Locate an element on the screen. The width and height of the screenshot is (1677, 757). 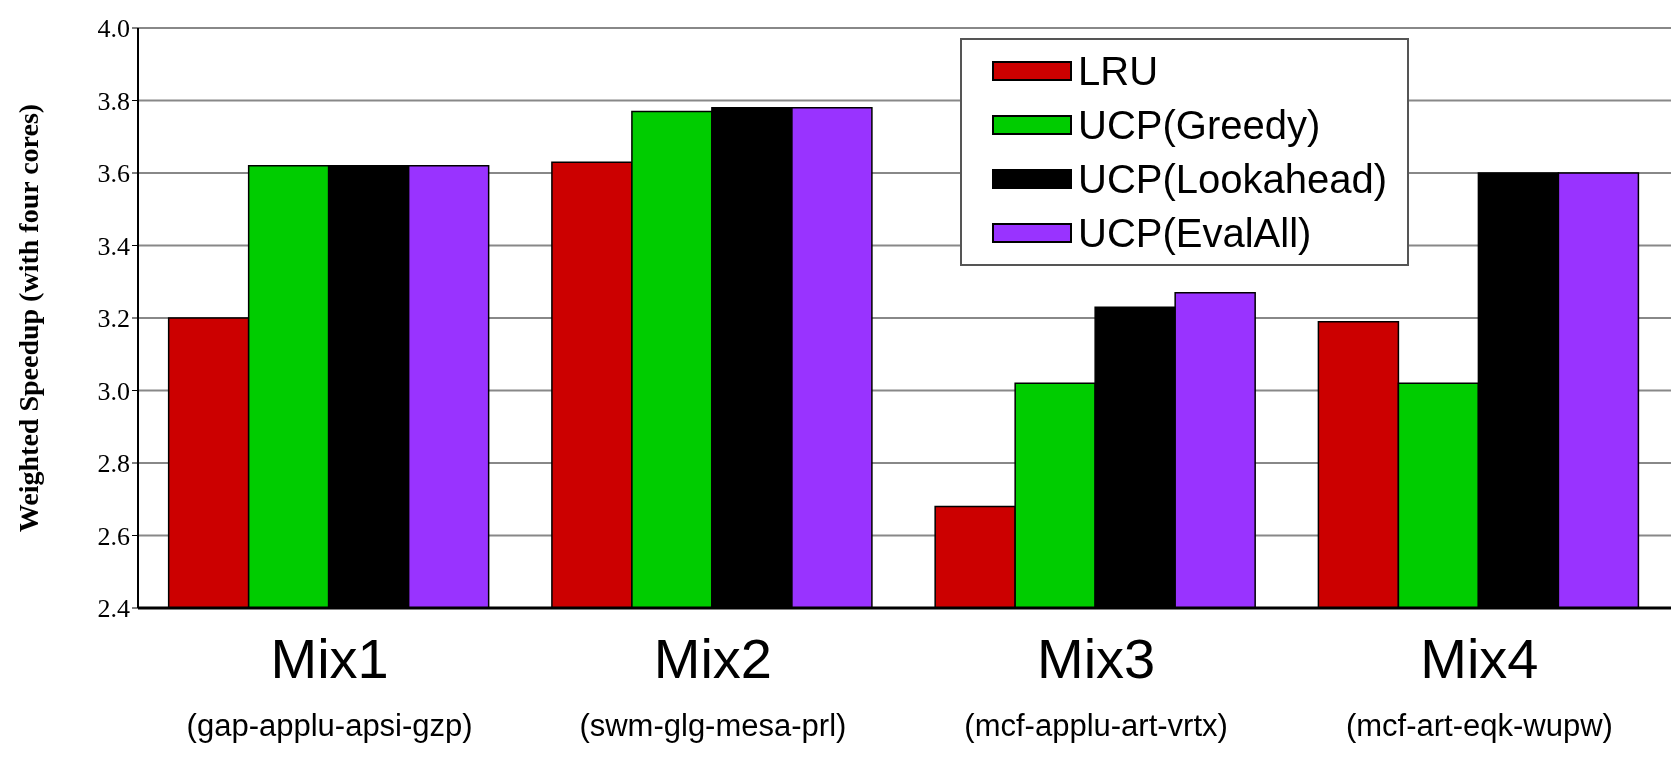
y-tick-label: 3.0 is located at coordinates (113, 391).